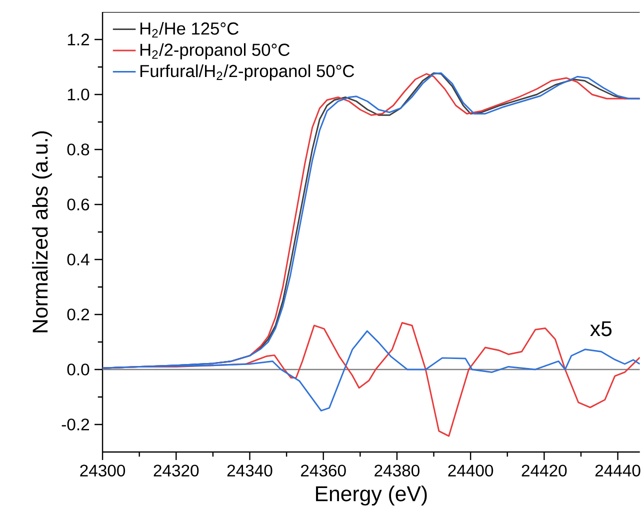  What do you see at coordinates (397, 470) in the screenshot?
I see `x-tick-label: 24380` at bounding box center [397, 470].